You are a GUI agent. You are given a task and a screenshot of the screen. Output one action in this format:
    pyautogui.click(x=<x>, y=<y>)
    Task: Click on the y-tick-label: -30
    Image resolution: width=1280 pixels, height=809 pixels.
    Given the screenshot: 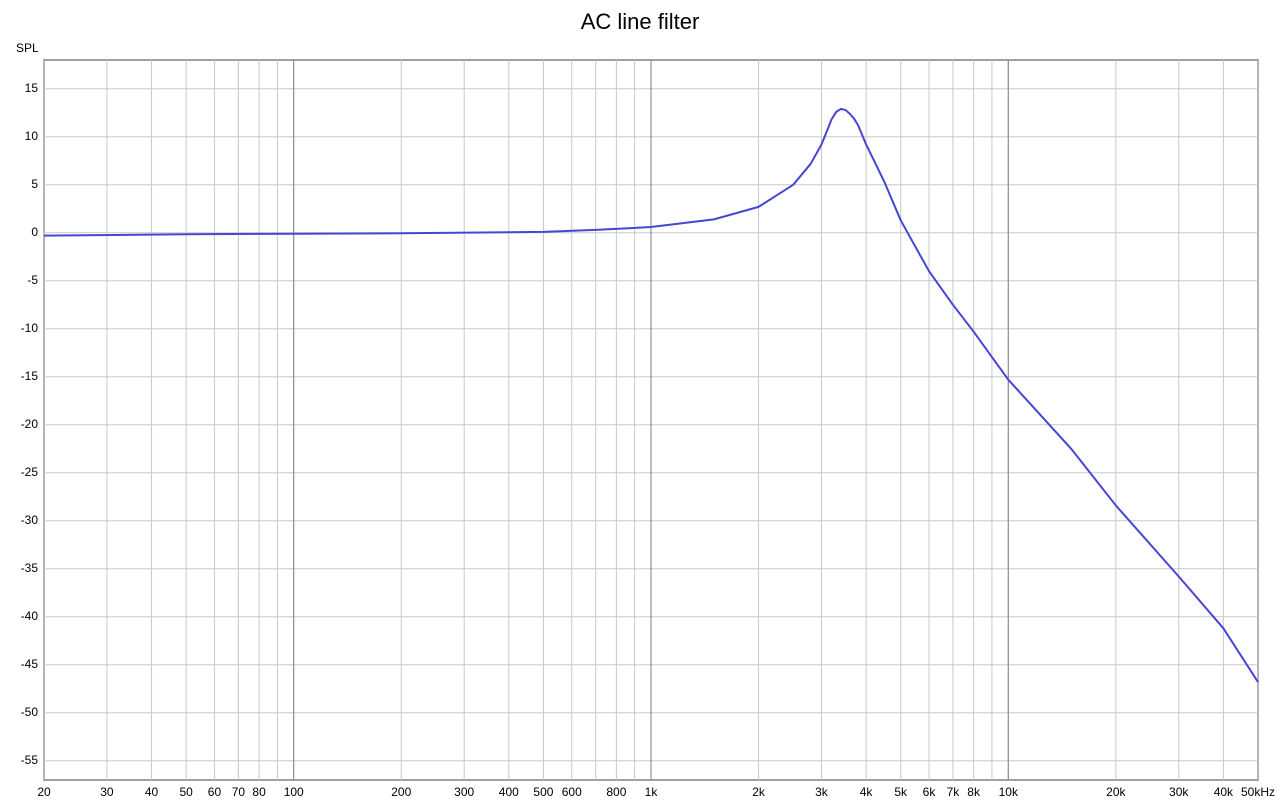 What is the action you would take?
    pyautogui.click(x=30, y=520)
    